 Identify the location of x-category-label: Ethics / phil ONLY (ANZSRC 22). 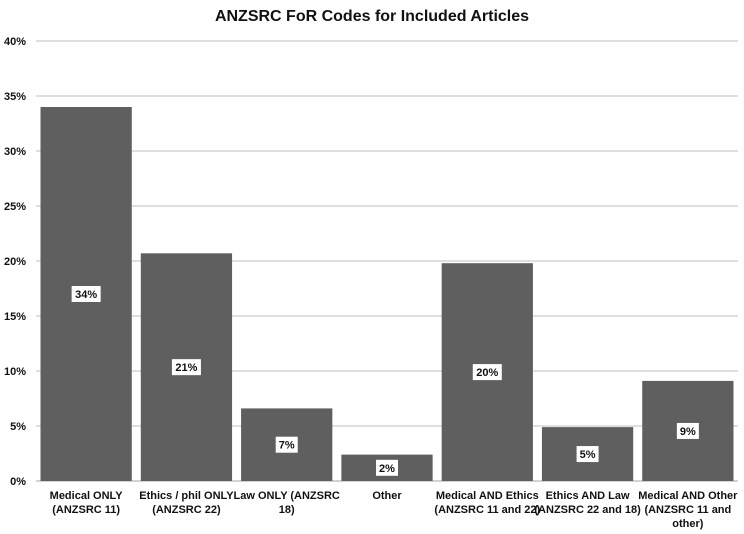
(186, 503).